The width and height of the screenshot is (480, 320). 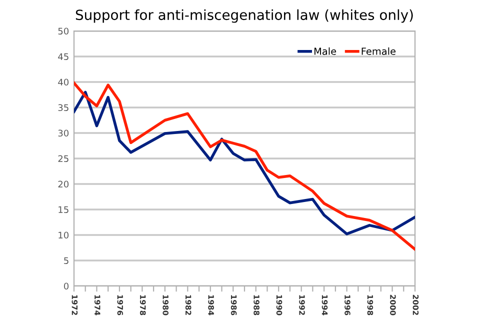 What do you see at coordinates (63, 56) in the screenshot?
I see `y-tick-label: 45` at bounding box center [63, 56].